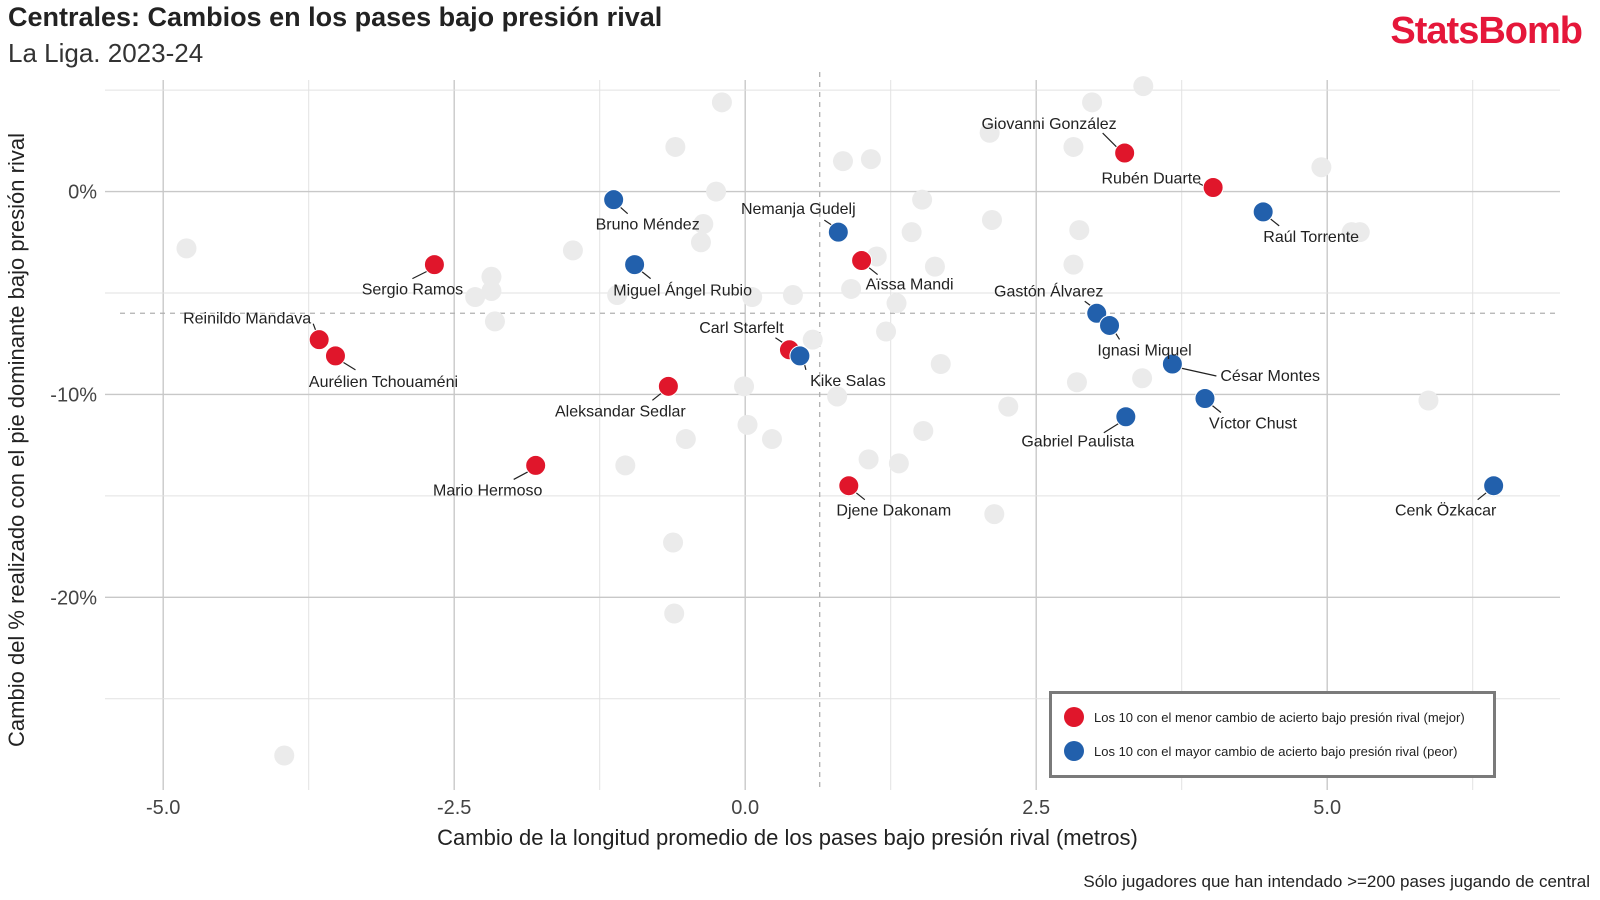 Image resolution: width=1600 pixels, height=900 pixels. Describe the element at coordinates (1048, 124) in the screenshot. I see `point-label: Giovanni González` at that location.